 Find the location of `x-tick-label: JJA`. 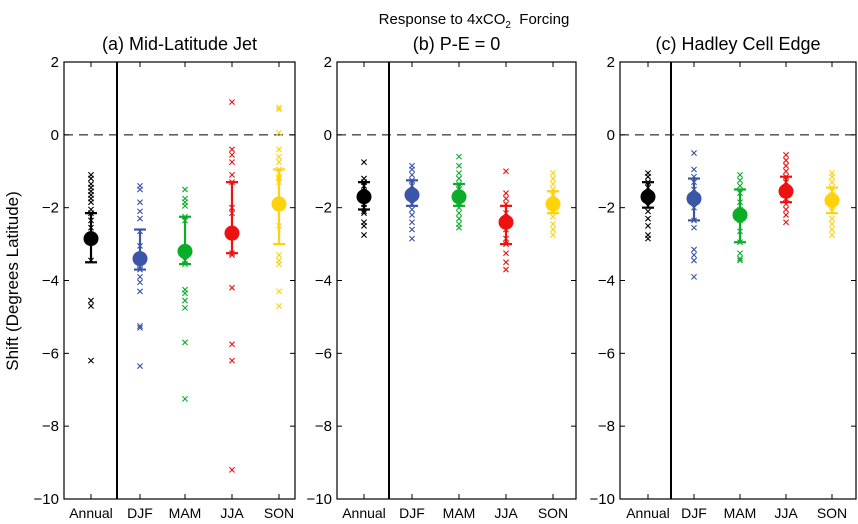

x-tick-label: JJA is located at coordinates (786, 513).